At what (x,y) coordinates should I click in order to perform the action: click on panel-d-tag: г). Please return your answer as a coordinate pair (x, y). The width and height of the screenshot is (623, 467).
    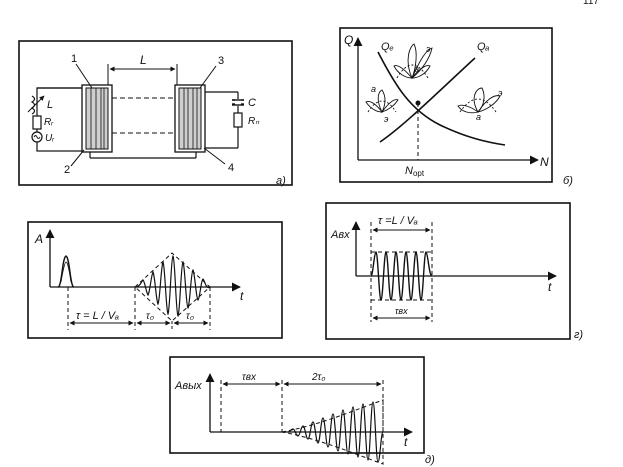
    Looking at the image, I should click on (578, 335).